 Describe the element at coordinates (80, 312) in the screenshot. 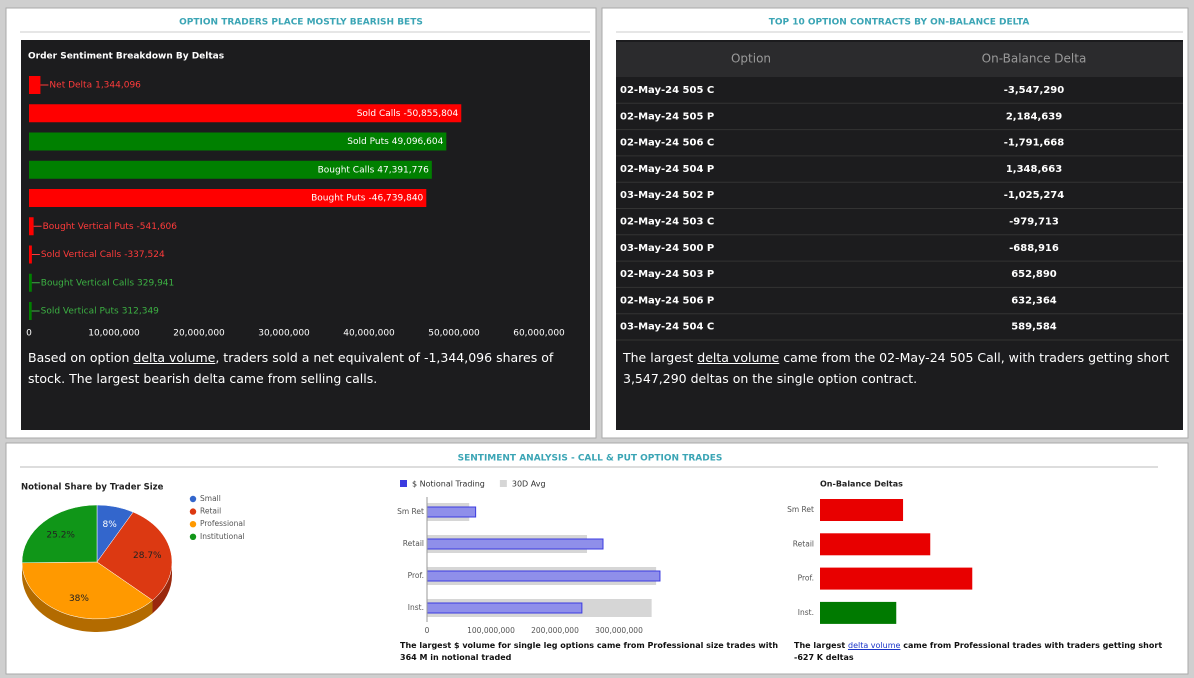

I see `bar-label: Sold Vertical Puts` at that location.